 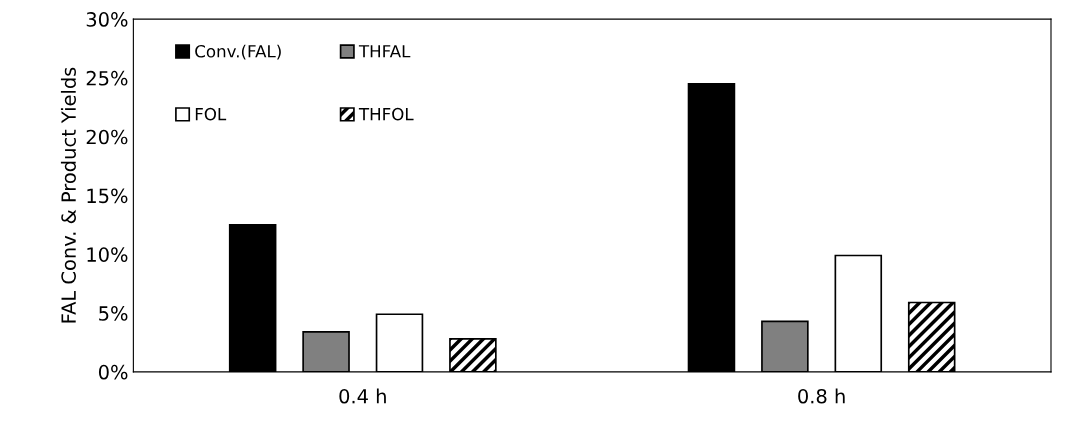 What do you see at coordinates (113, 313) in the screenshot?
I see `y-tick-label: 5%` at bounding box center [113, 313].